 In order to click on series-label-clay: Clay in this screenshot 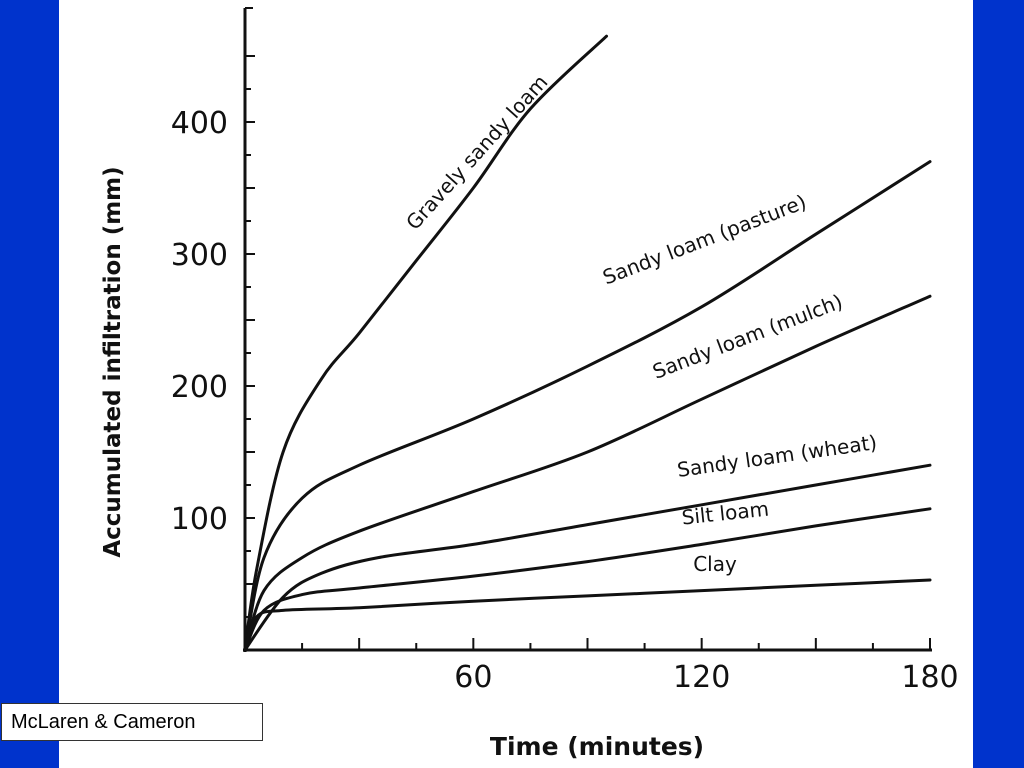, I will do `click(715, 564)`.